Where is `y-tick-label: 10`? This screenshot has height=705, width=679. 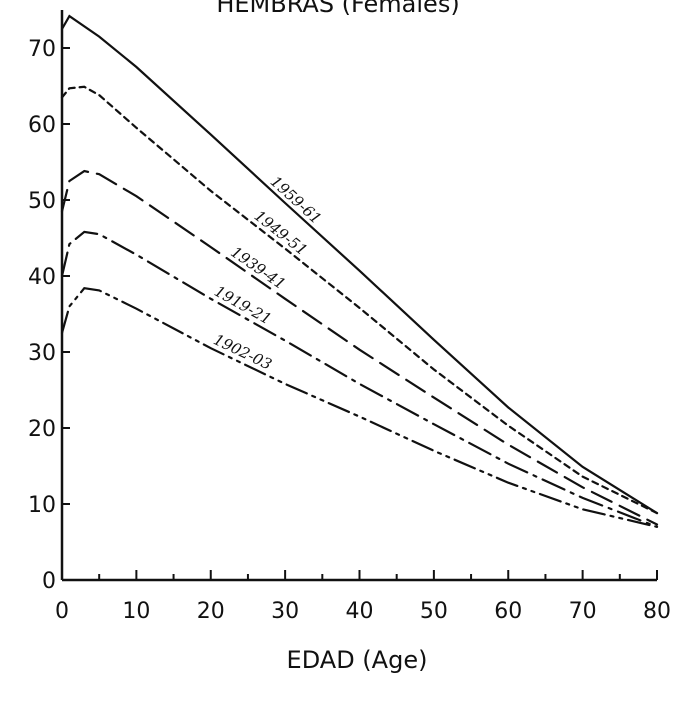 y-tick-label: 10 is located at coordinates (42, 505).